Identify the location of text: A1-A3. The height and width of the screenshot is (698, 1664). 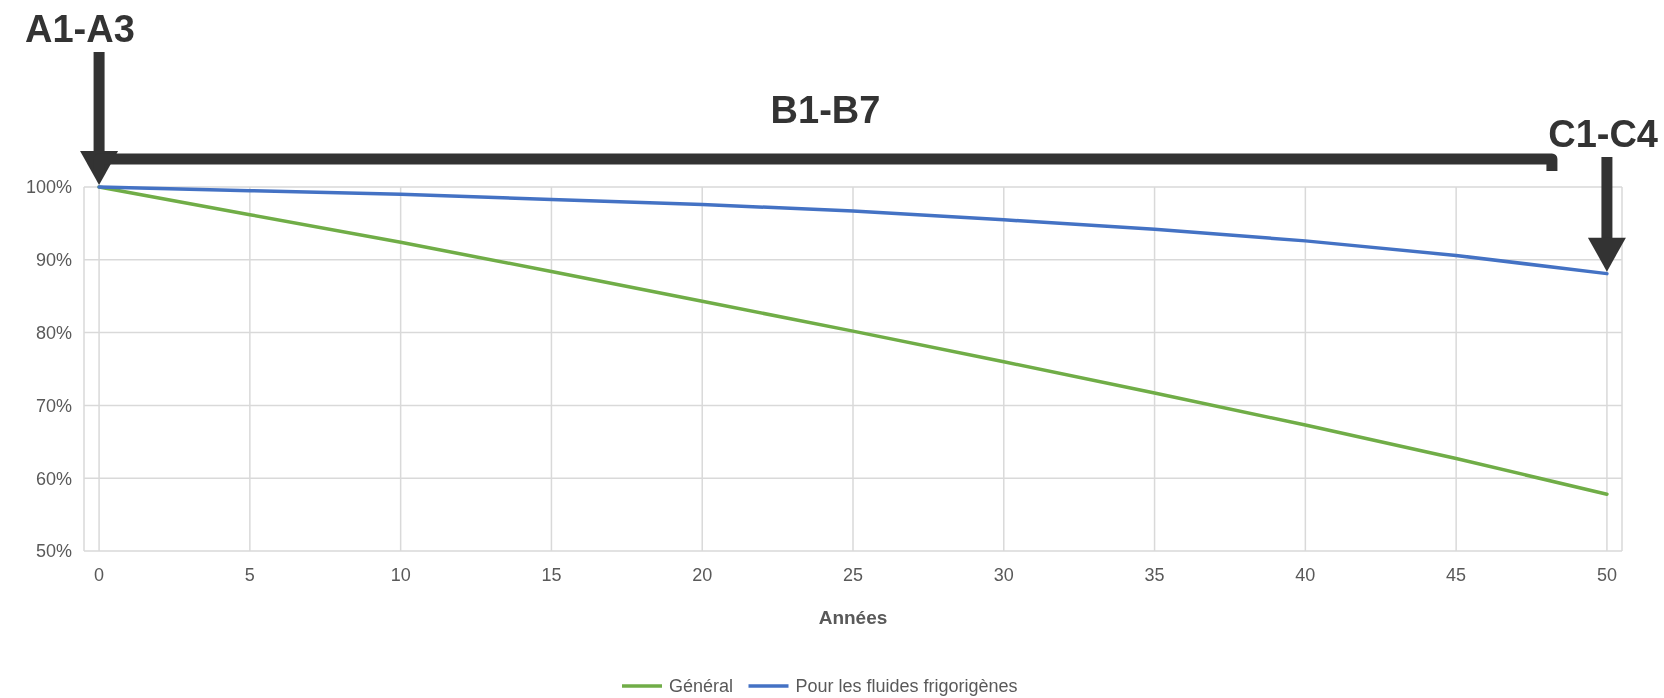
(80, 29).